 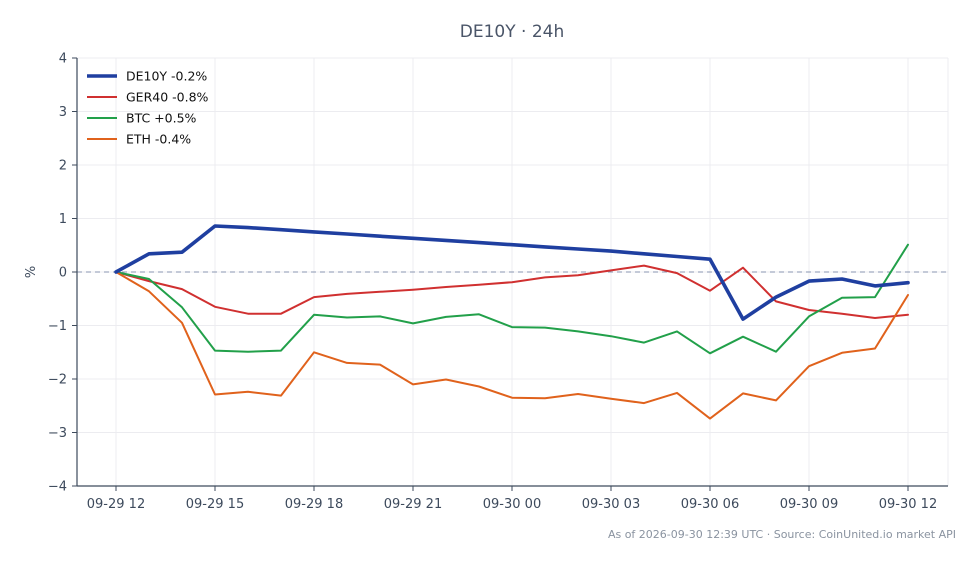 What do you see at coordinates (57, 326) in the screenshot?
I see `y-tick-label: −1` at bounding box center [57, 326].